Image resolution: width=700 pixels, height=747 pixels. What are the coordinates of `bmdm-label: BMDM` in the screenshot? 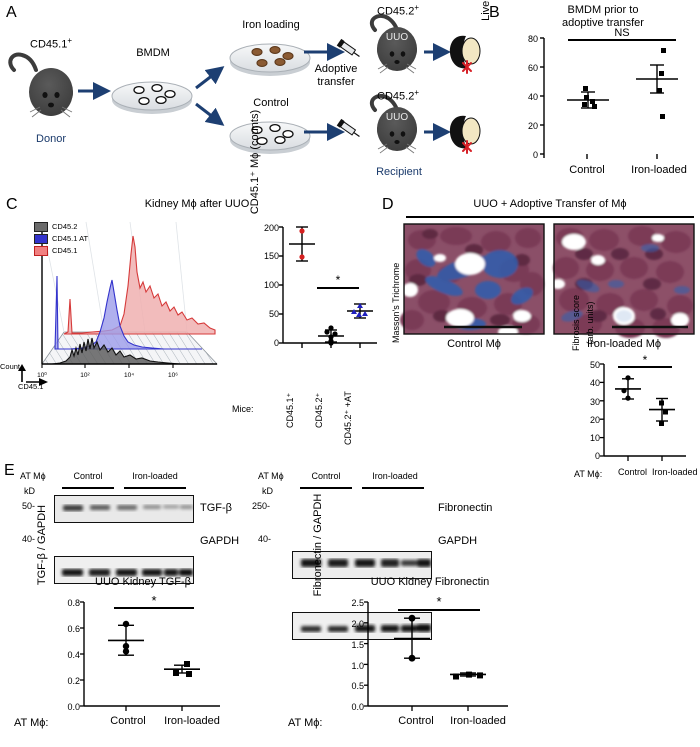 It's located at (153, 53).